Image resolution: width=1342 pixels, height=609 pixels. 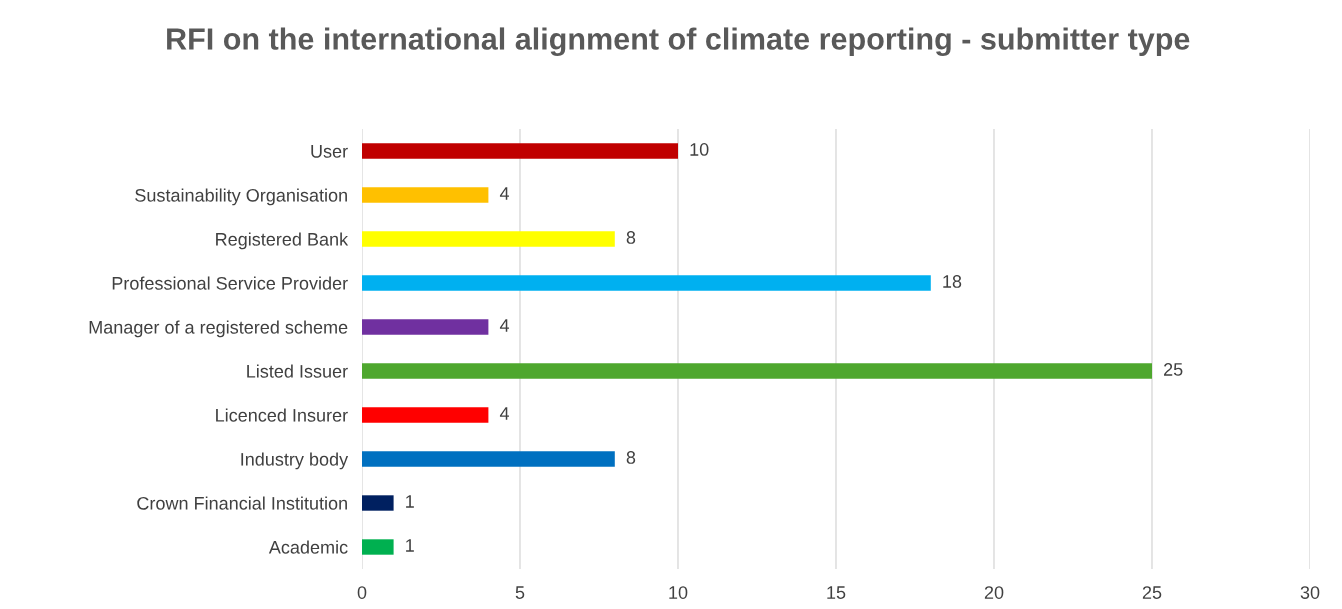 I want to click on x-tick-label: 20, so click(x=994, y=592).